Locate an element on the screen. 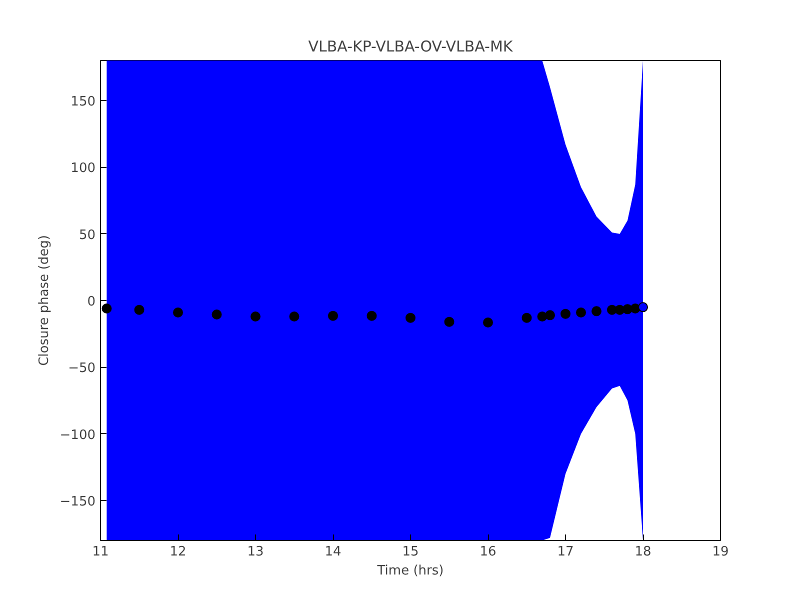 The width and height of the screenshot is (800, 600). y-axis-title: Closure phase (deg) is located at coordinates (44, 300).